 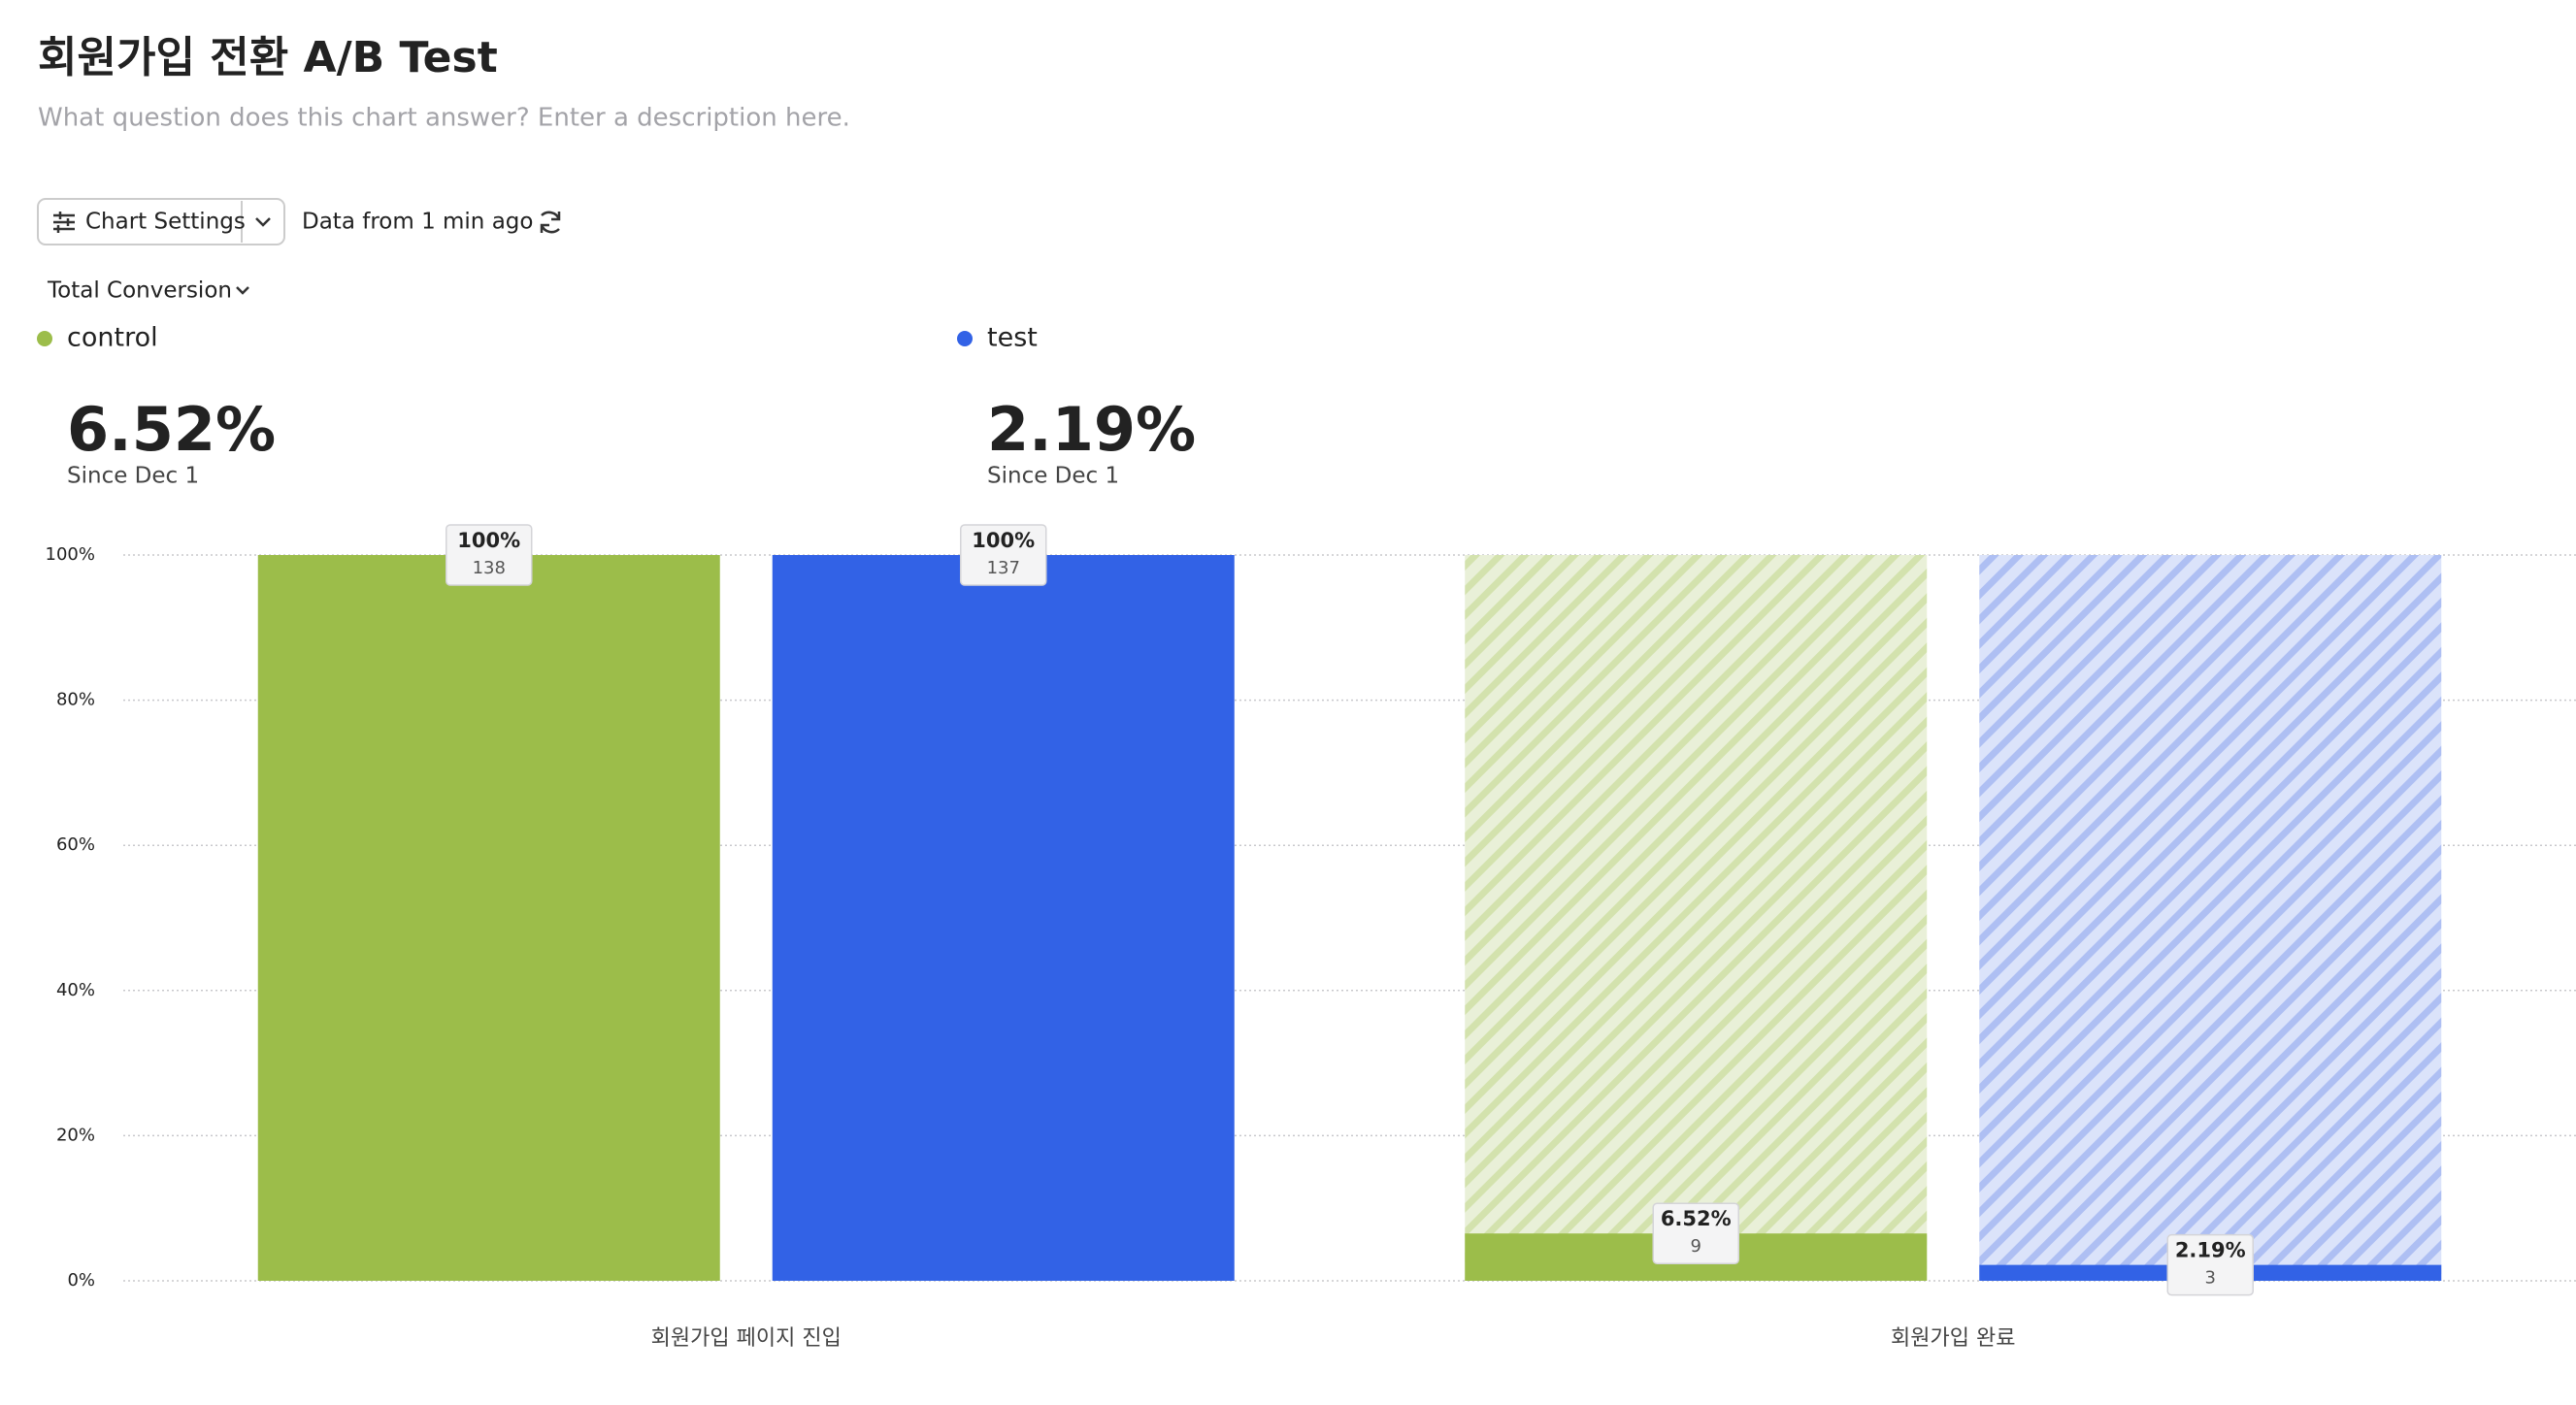 I want to click on data-label: 6.52% 9, so click(x=1695, y=1233).